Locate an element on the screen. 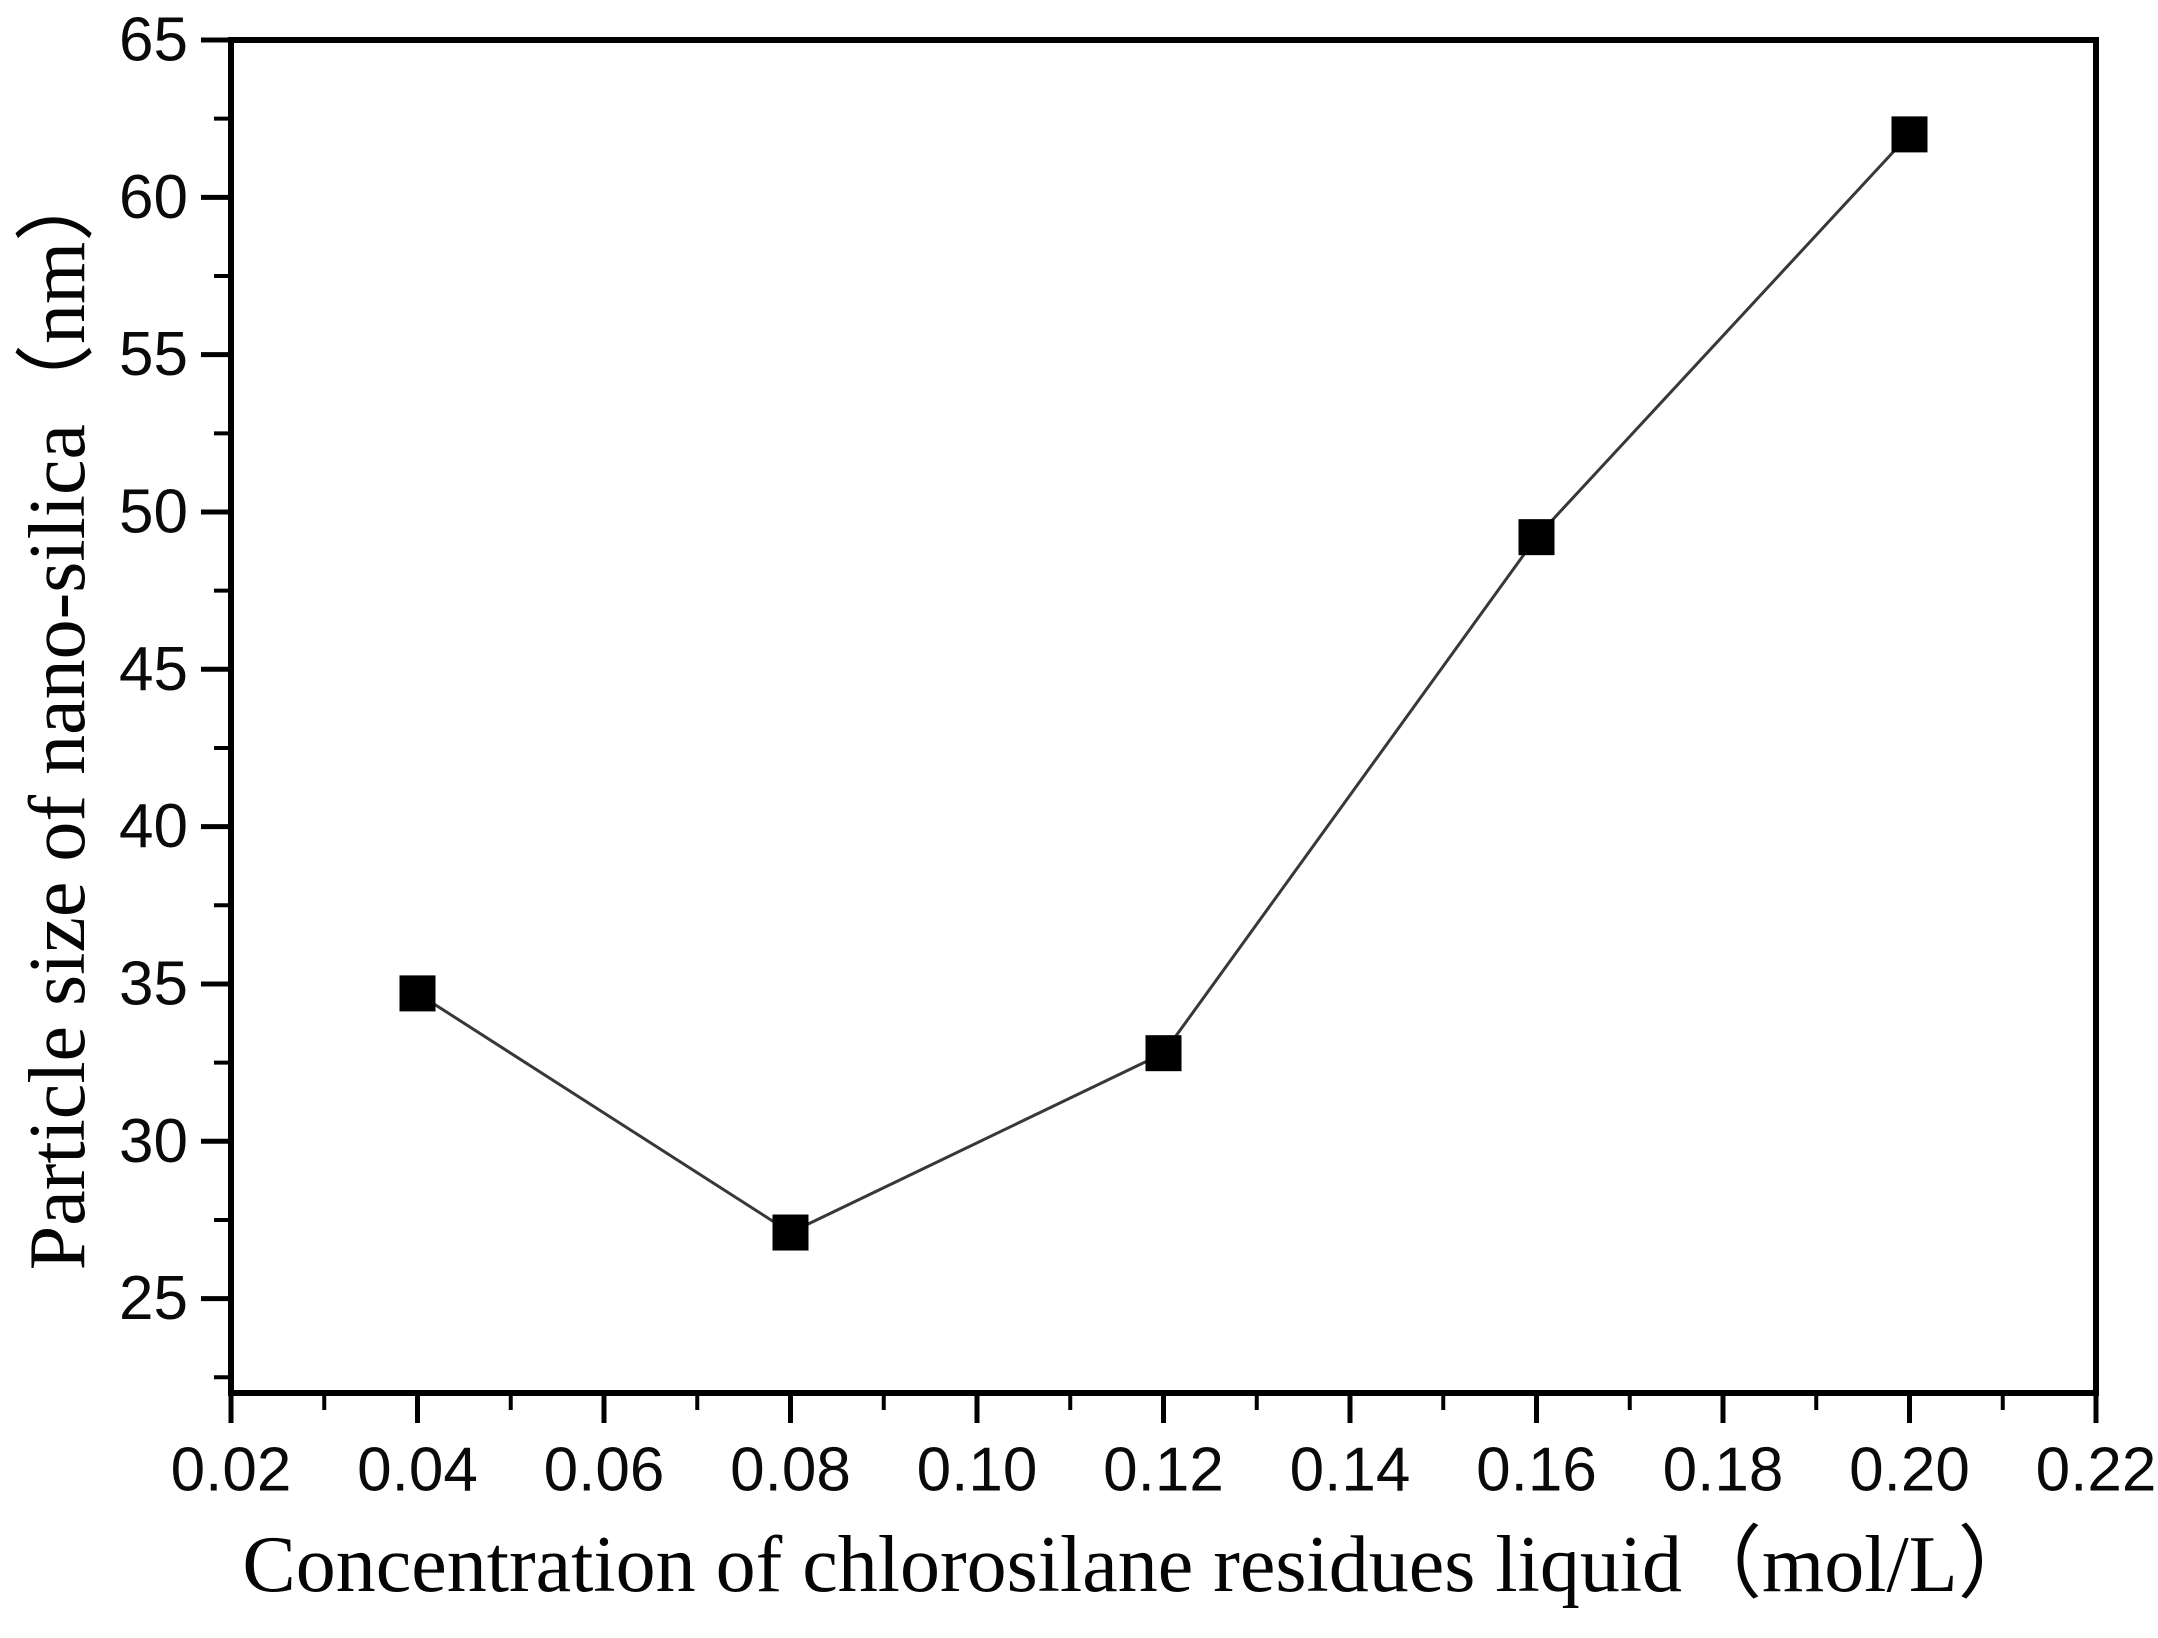 The width and height of the screenshot is (2158, 1638). x-tick-label: 0.06 is located at coordinates (604, 1470).